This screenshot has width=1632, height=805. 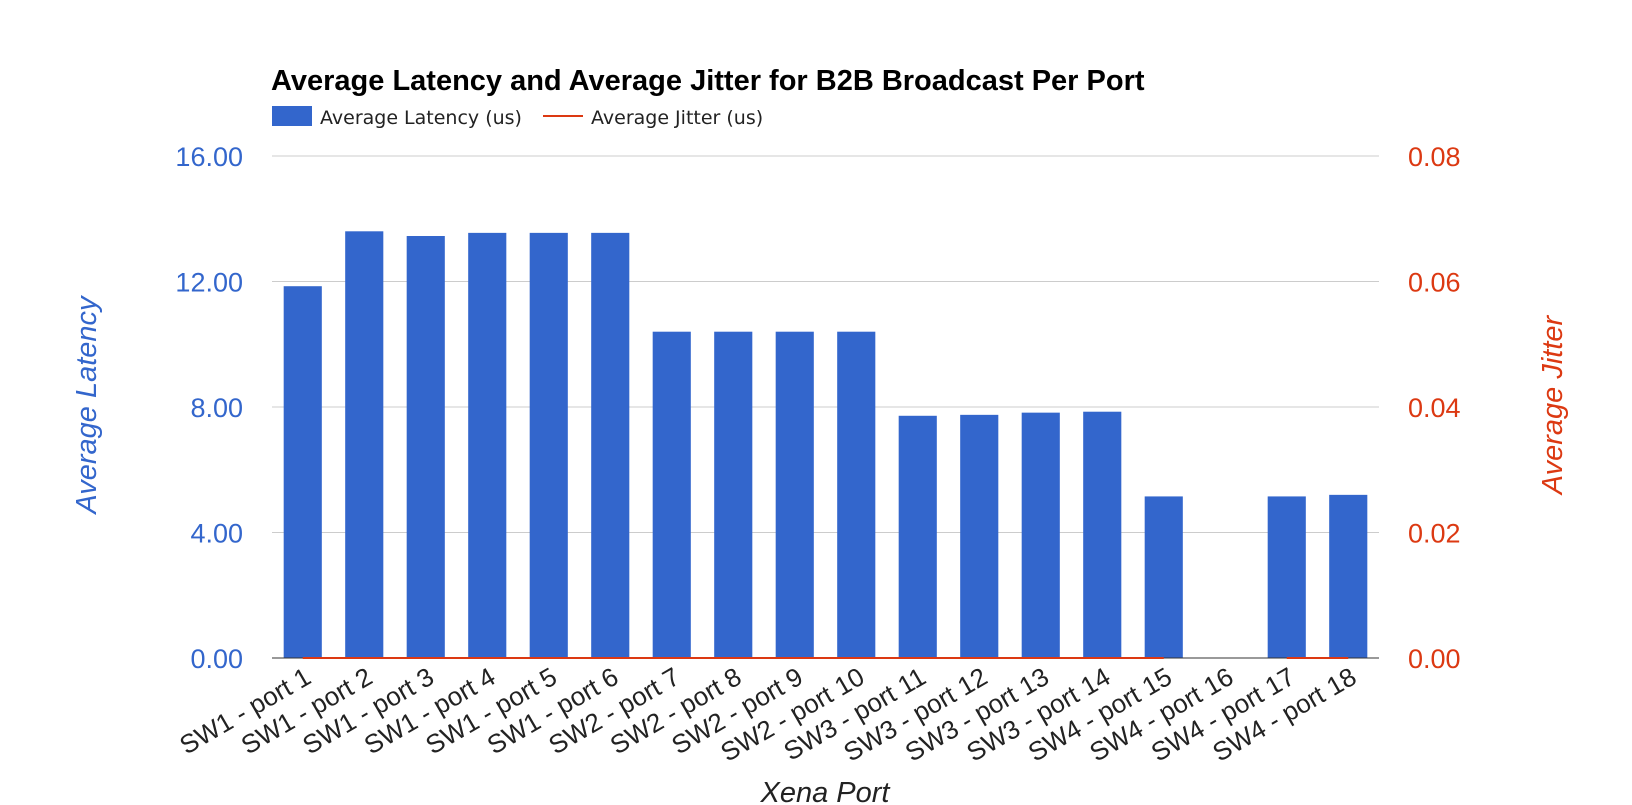 What do you see at coordinates (209, 157) in the screenshot?
I see `y-left-tick-label: 16.00` at bounding box center [209, 157].